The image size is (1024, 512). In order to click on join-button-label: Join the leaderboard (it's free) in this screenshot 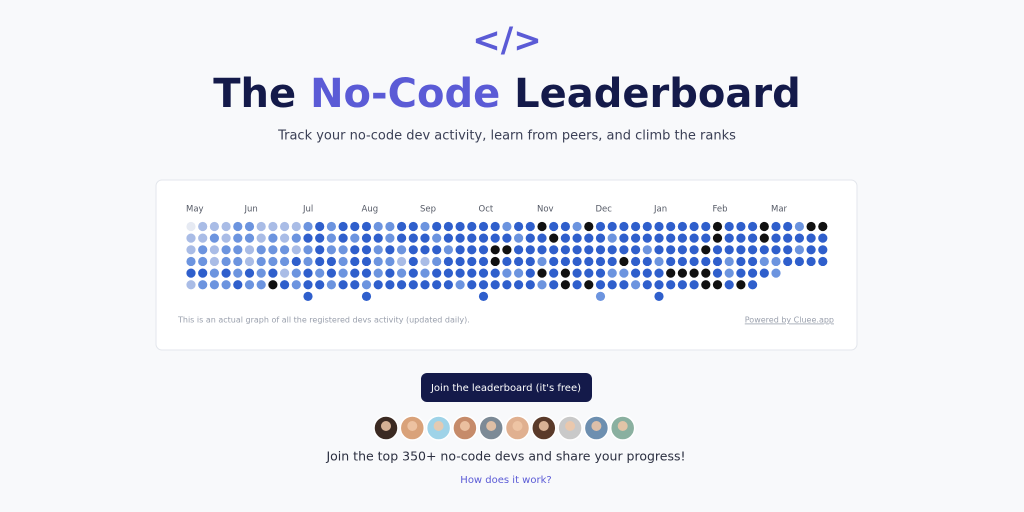, I will do `click(505, 388)`.